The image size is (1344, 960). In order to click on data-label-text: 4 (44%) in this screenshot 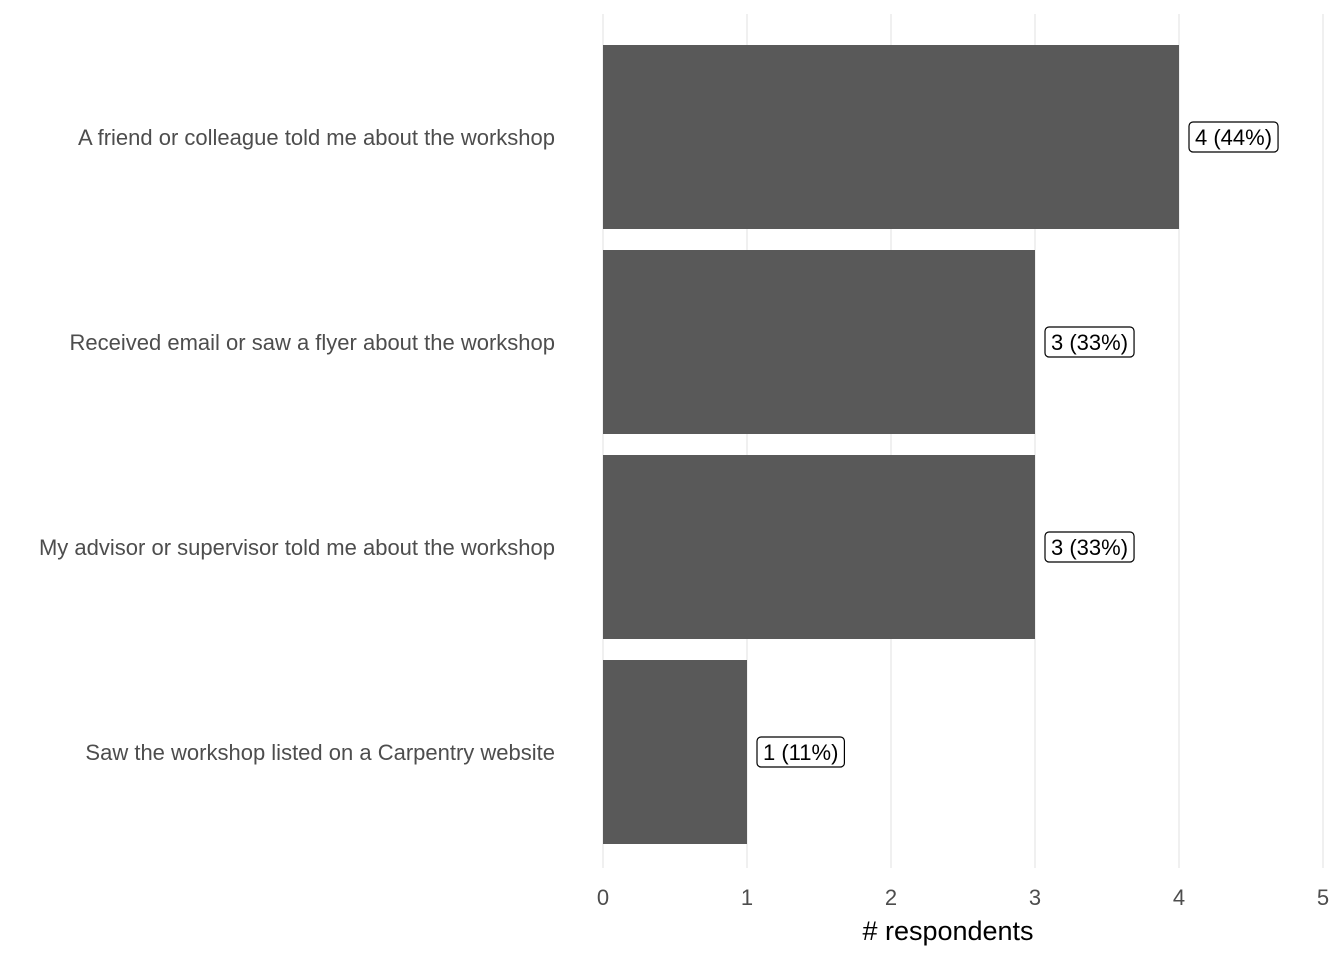, I will do `click(1233, 137)`.